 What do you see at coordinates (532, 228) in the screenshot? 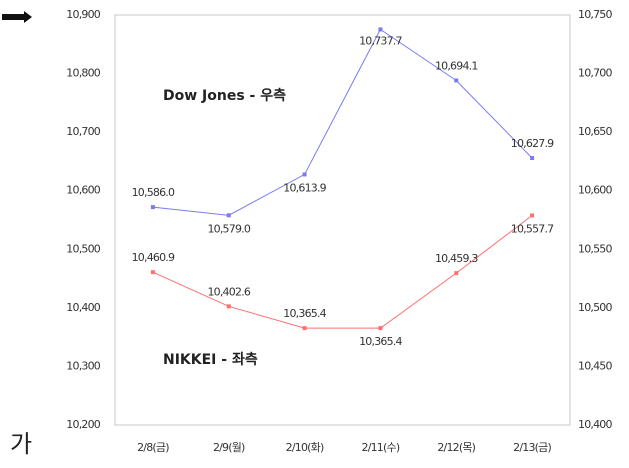
I see `data-label: 10,557.7` at bounding box center [532, 228].